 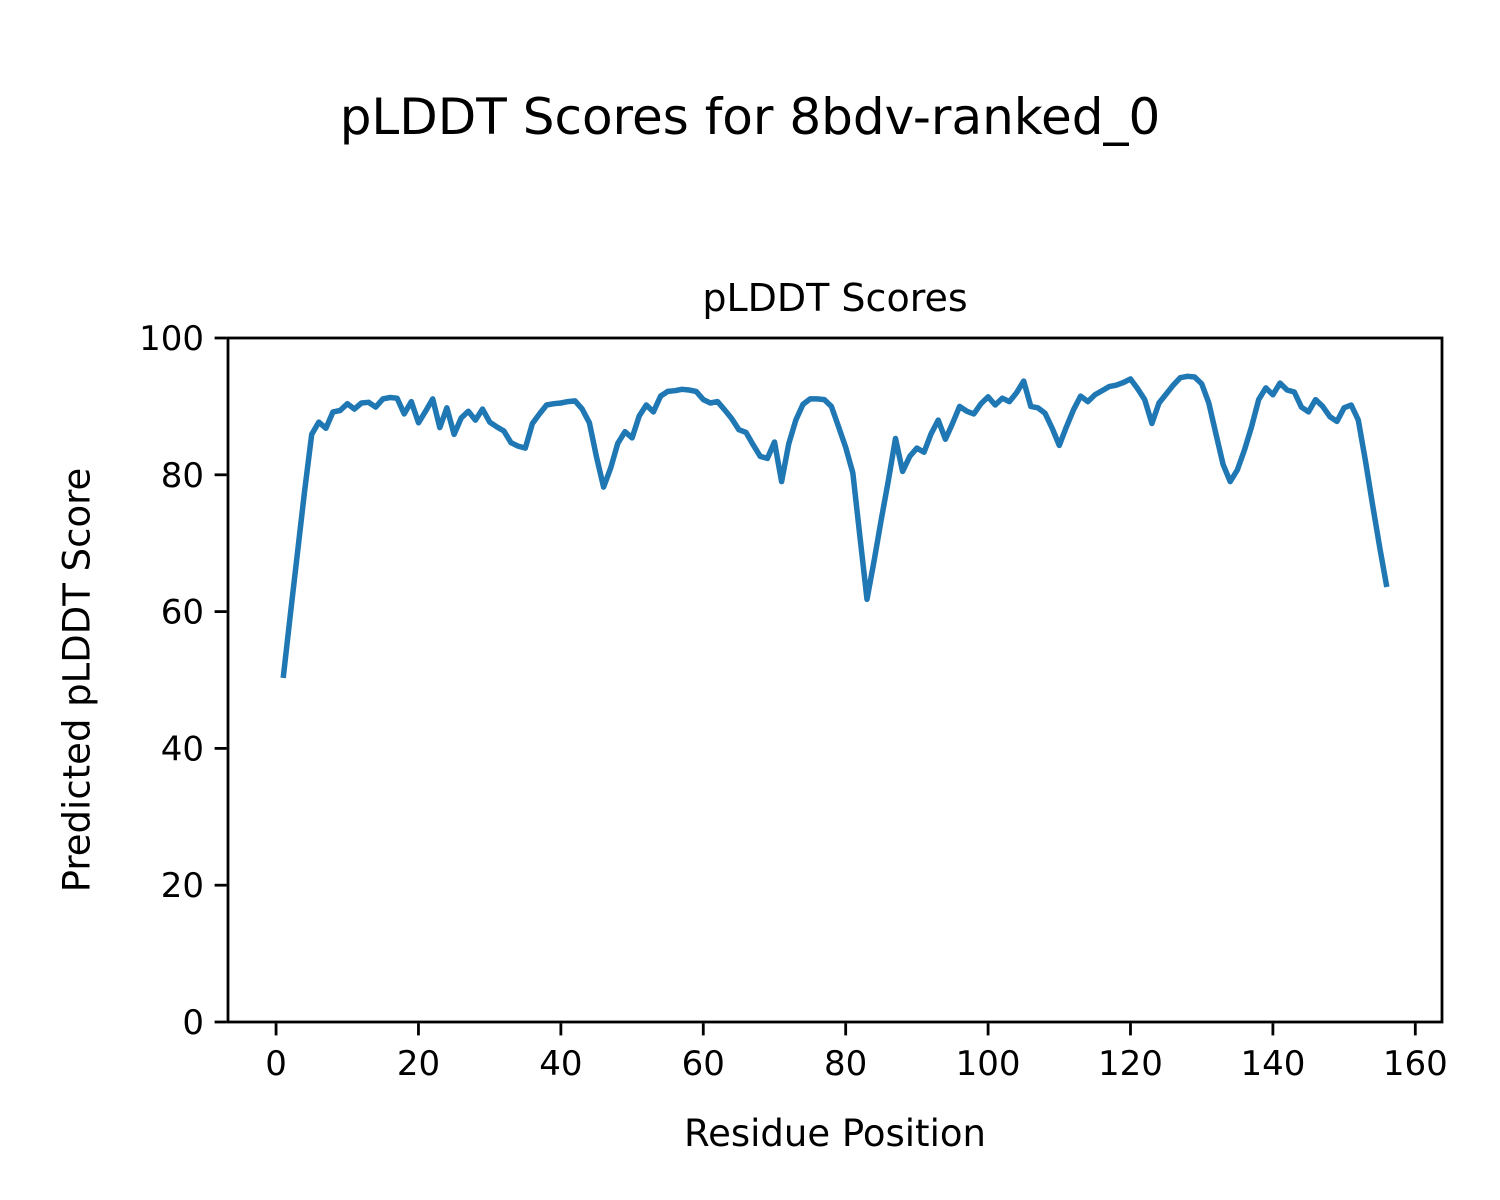 What do you see at coordinates (193, 1023) in the screenshot?
I see `y-tick-label: 0` at bounding box center [193, 1023].